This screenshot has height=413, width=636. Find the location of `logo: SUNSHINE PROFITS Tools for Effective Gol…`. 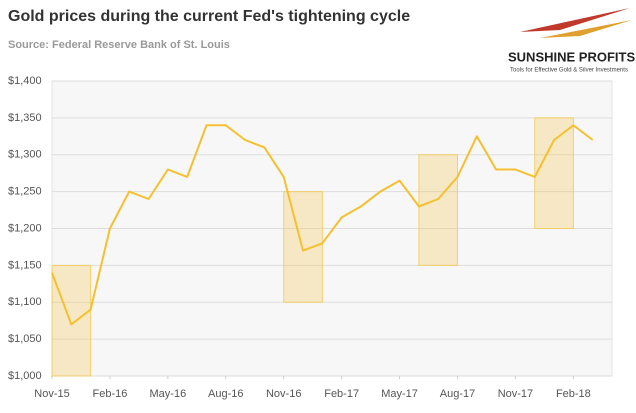

logo: SUNSHINE PROFITS Tools for Effective Gol… is located at coordinates (571, 41).